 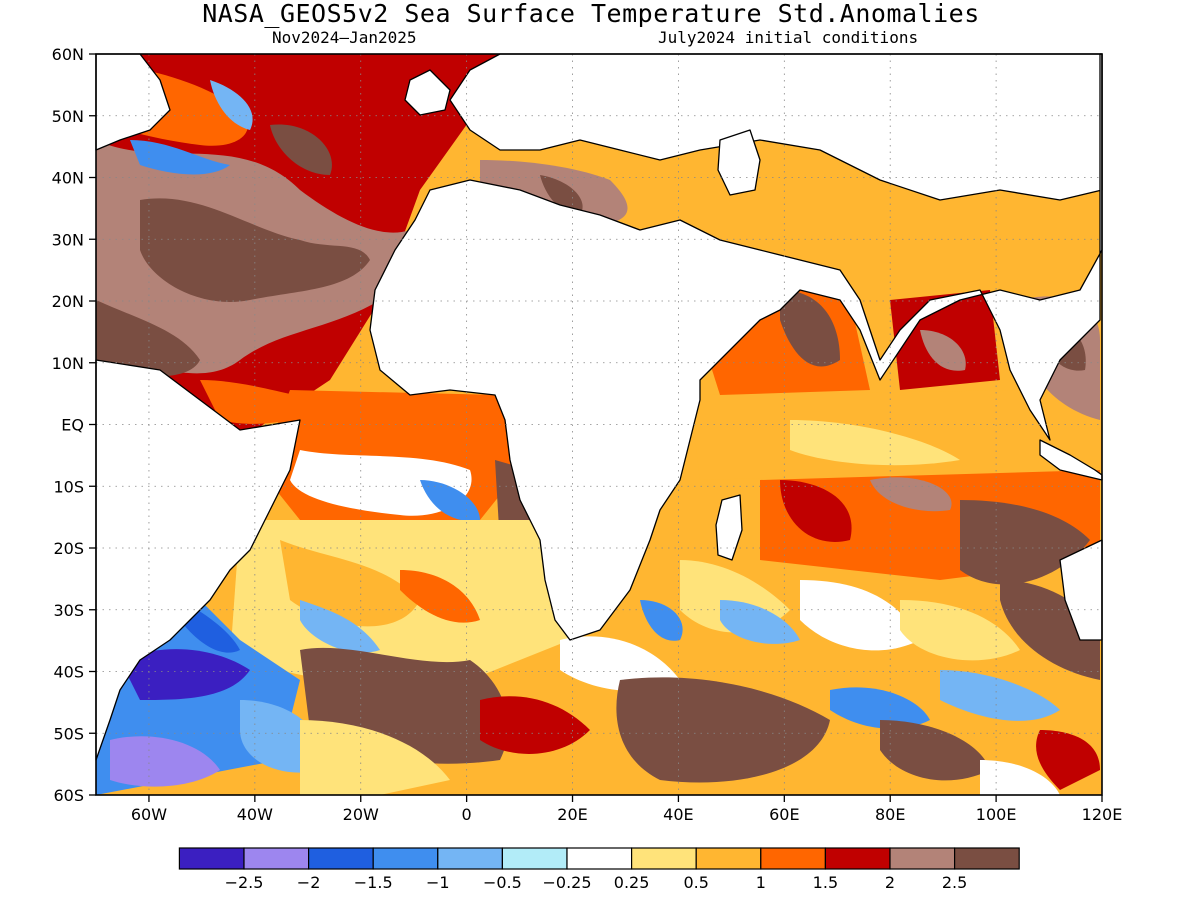 I want to click on lat-label: 40S, so click(x=68, y=672).